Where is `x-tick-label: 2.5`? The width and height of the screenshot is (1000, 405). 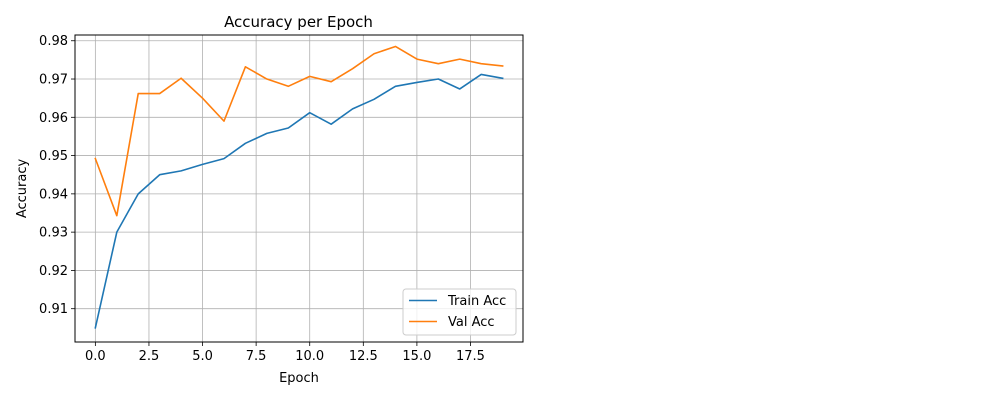 x-tick-label: 2.5 is located at coordinates (149, 356).